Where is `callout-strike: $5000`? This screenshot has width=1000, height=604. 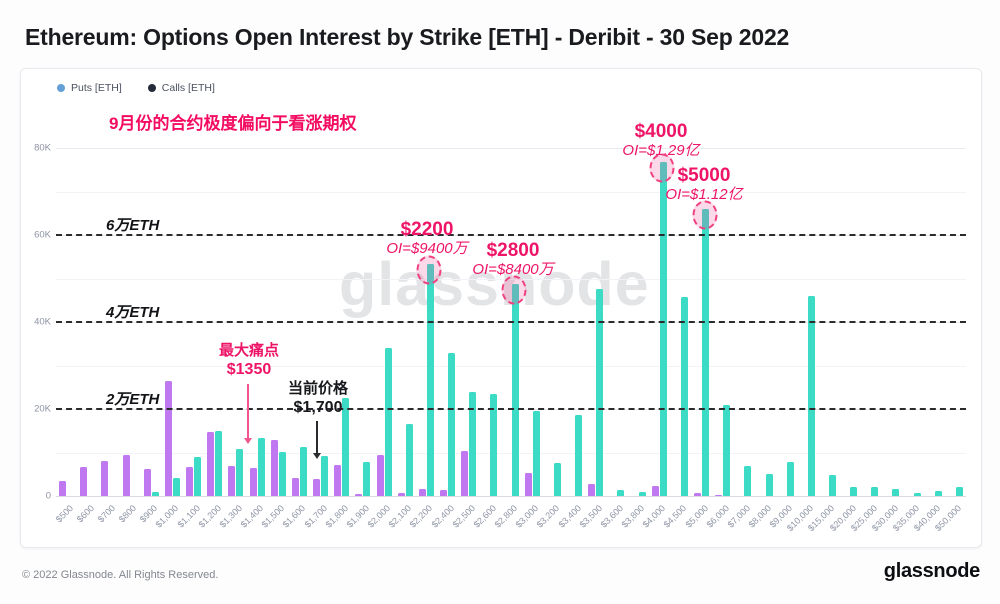
callout-strike: $5000 is located at coordinates (704, 175).